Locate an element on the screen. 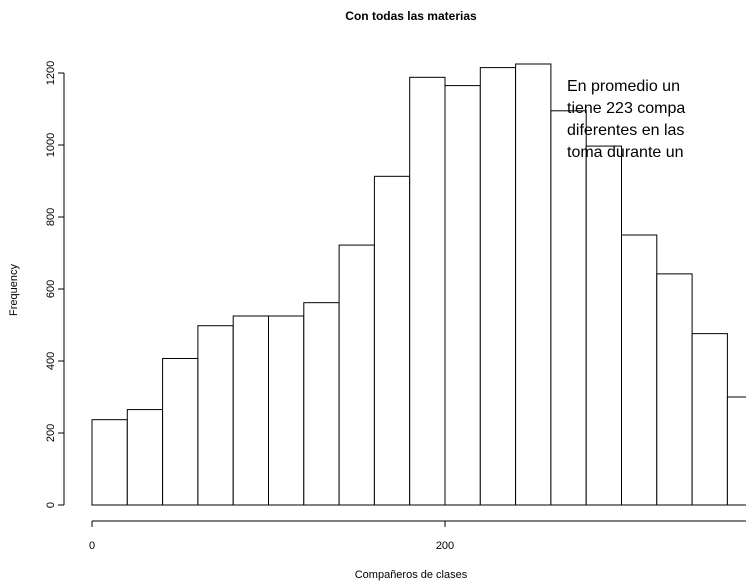 This screenshot has height=583, width=746. y-tick-label: 400 is located at coordinates (51, 361).